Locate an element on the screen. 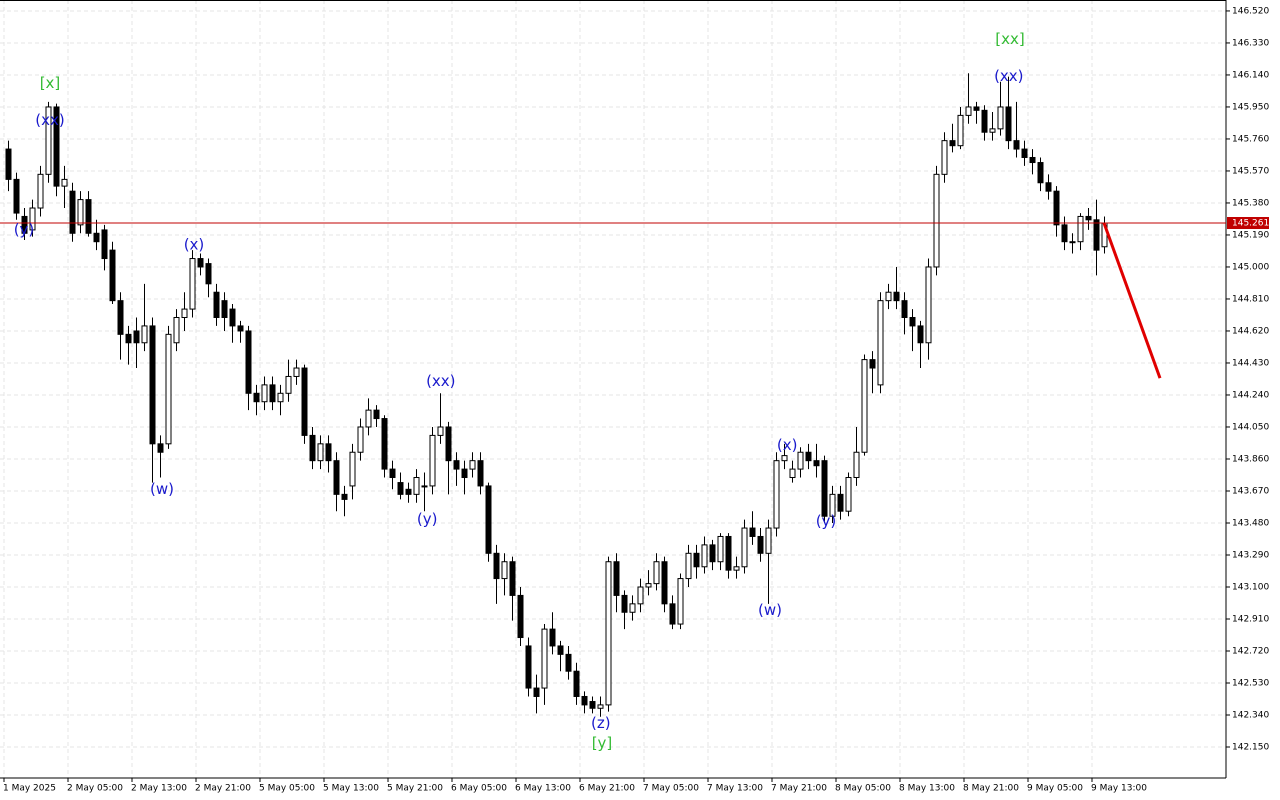 This screenshot has width=1280, height=800. wave-label: [y] is located at coordinates (602, 743).